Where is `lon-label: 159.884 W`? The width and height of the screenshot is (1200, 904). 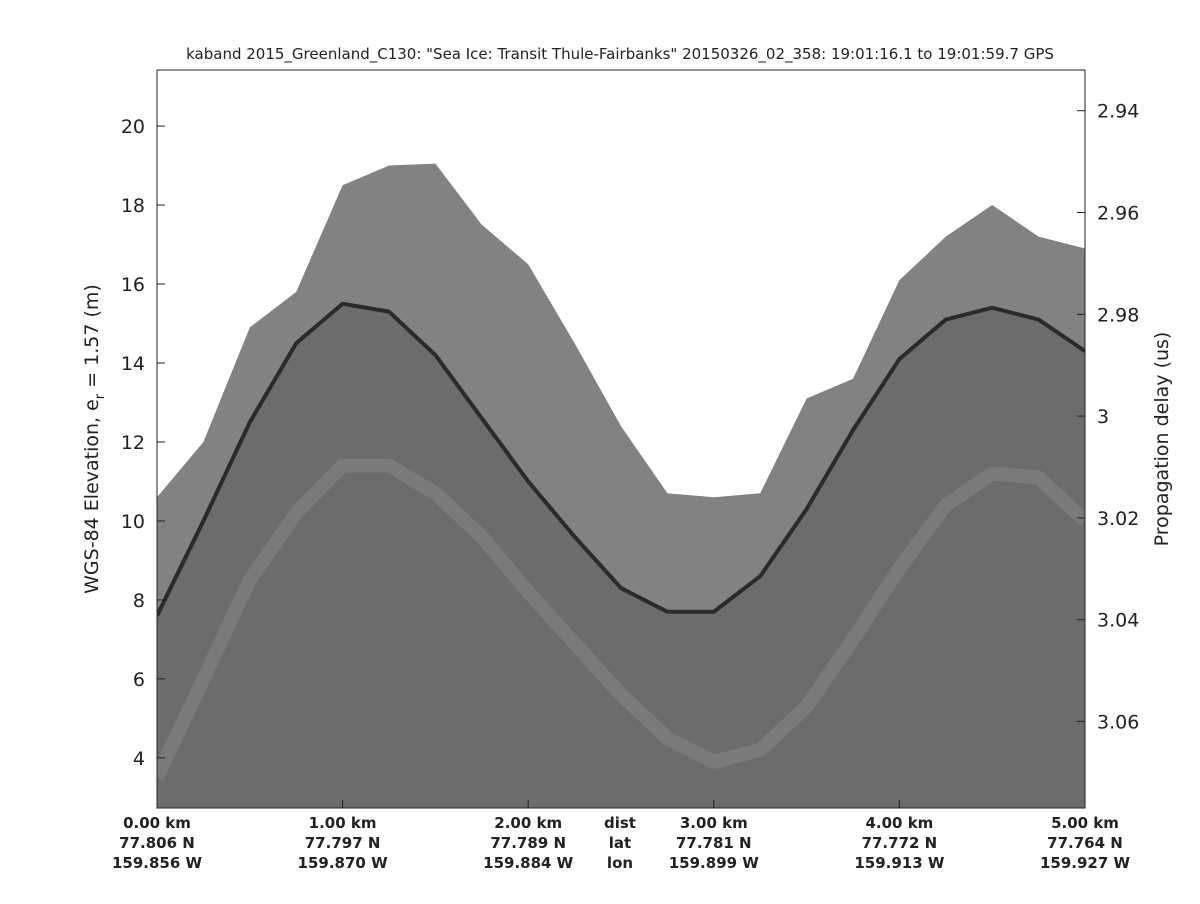 lon-label: 159.884 W is located at coordinates (528, 863).